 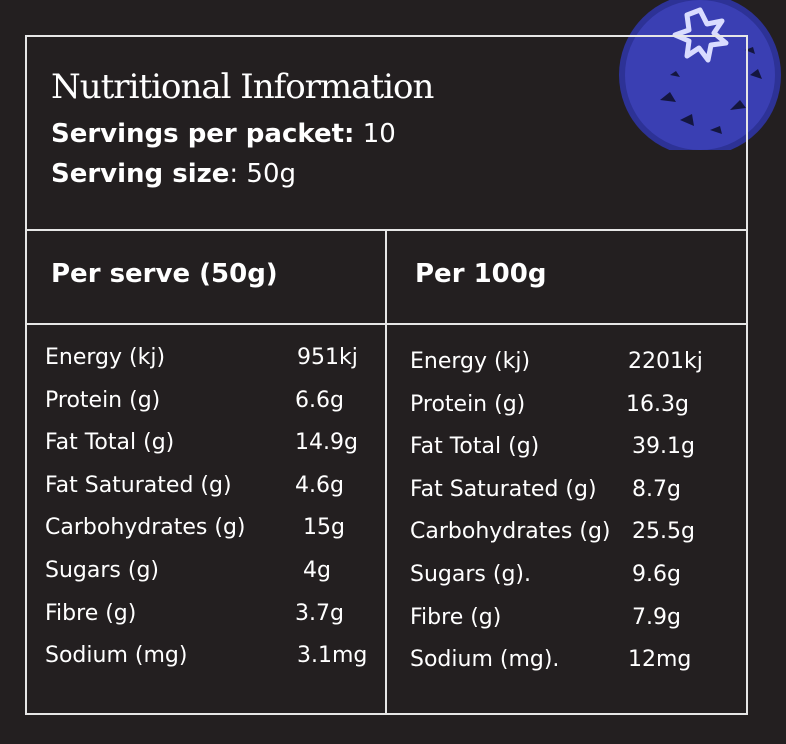 I want to click on list-item: Fat Saturated (g) 8.7g, so click(x=575, y=498).